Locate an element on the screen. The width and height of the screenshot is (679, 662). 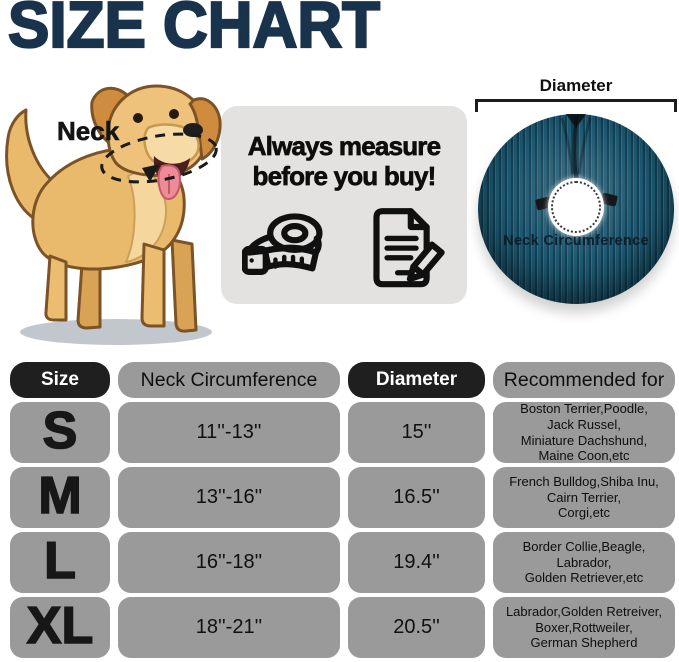
cone-figure: Diameter Neck Circumference is located at coordinates (574, 190).